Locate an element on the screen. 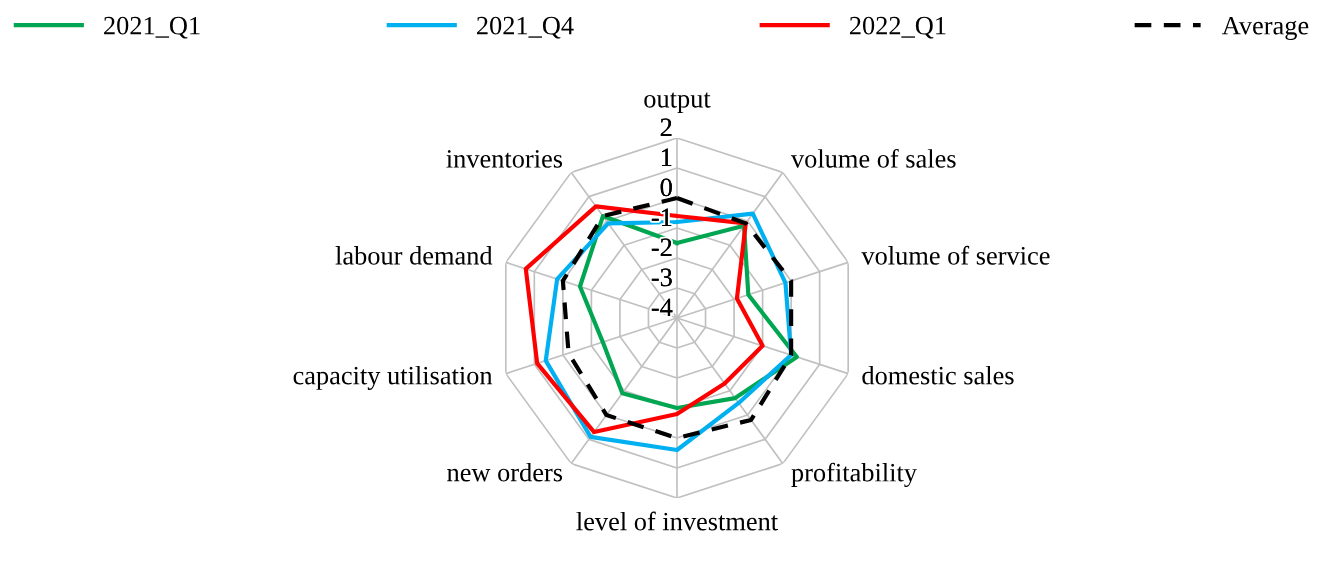  spoke-label: new orders is located at coordinates (505, 472).